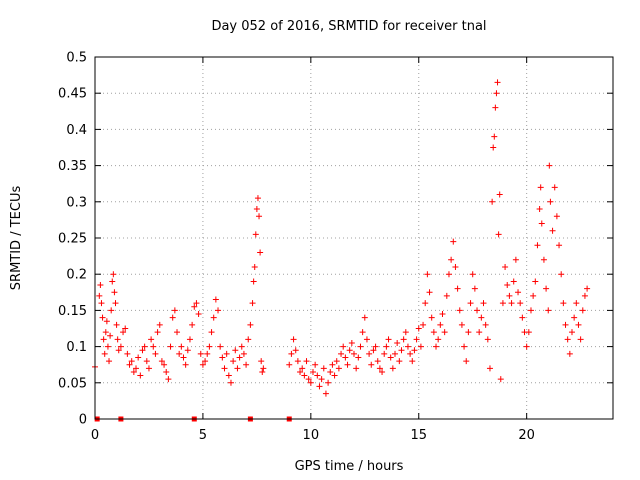 This screenshot has height=480, width=640. I want to click on y-tick-label: 0.25, so click(72, 239).